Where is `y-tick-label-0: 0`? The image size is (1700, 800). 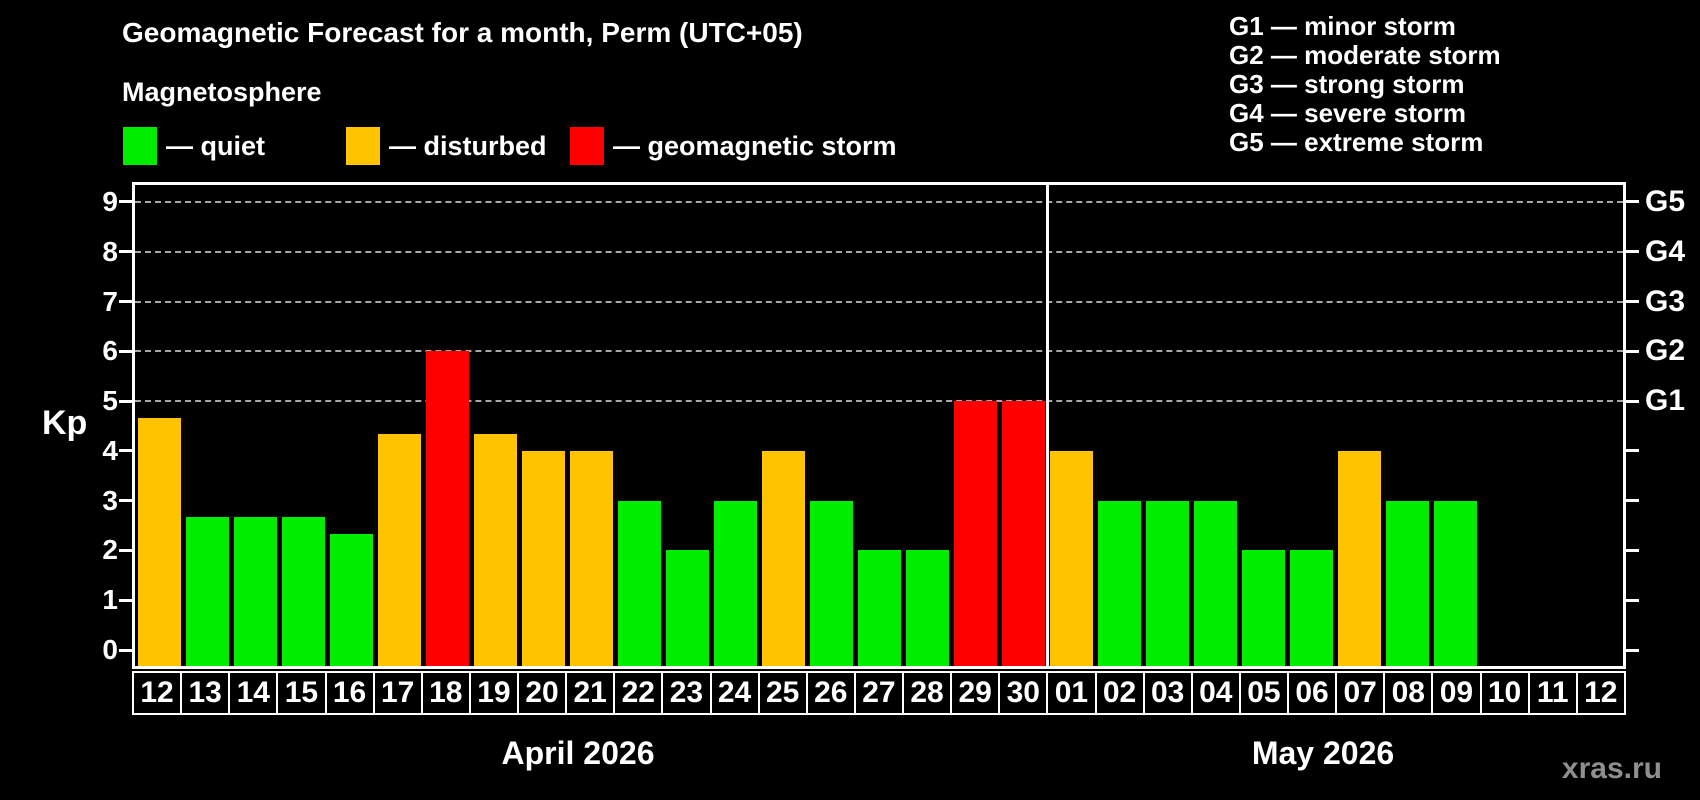 y-tick-label-0: 0 is located at coordinates (110, 649).